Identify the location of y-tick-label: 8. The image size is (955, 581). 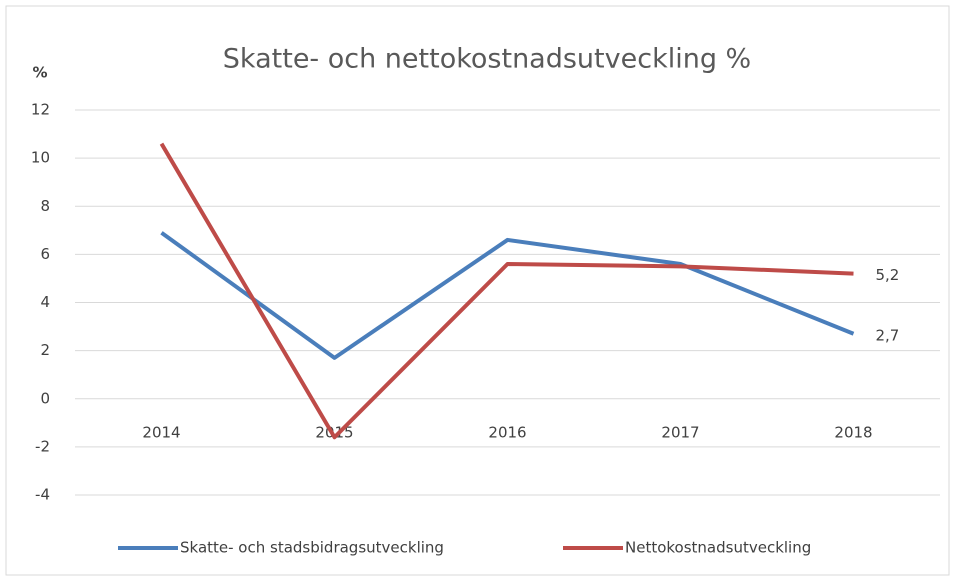
(45, 206).